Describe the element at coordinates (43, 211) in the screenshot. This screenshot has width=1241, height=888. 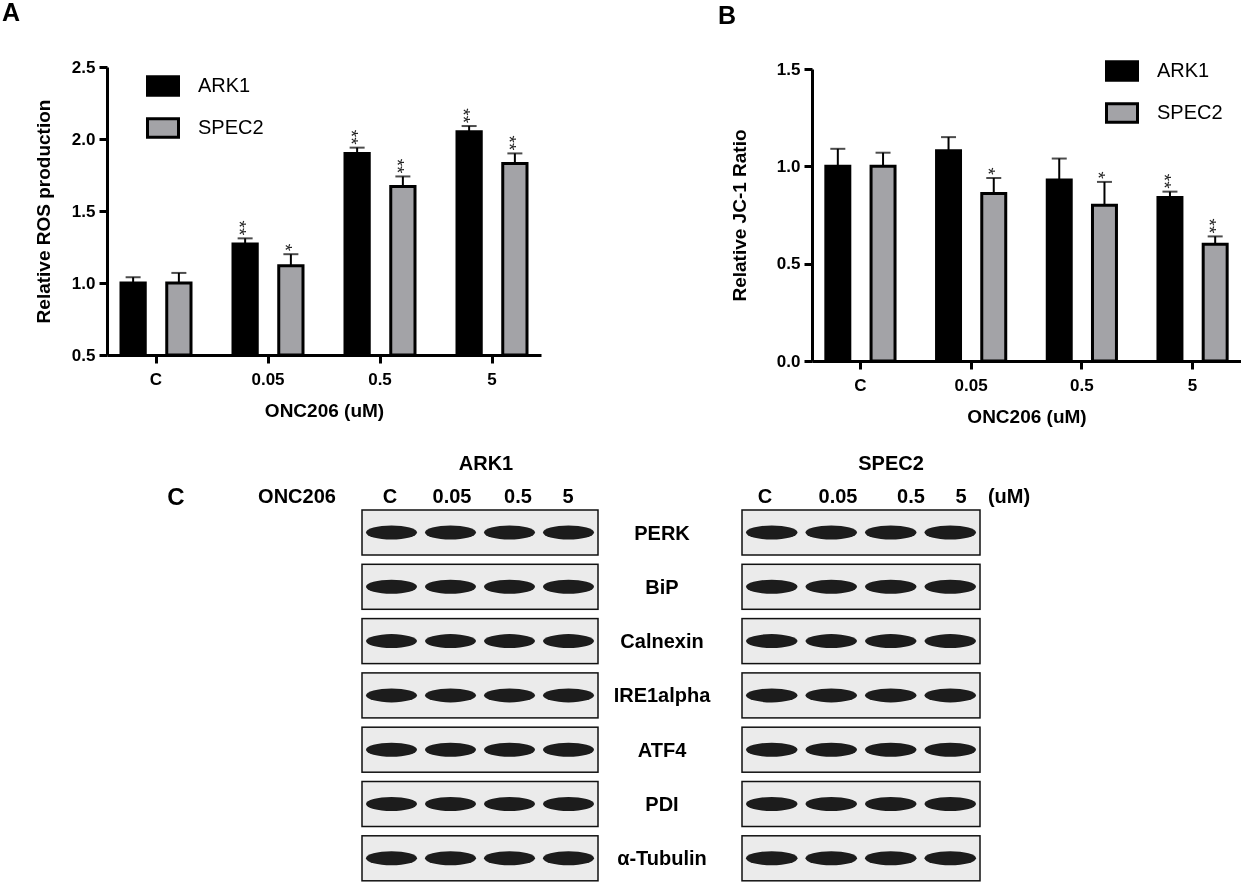
I see `y-axis-title: Relative ROS production` at that location.